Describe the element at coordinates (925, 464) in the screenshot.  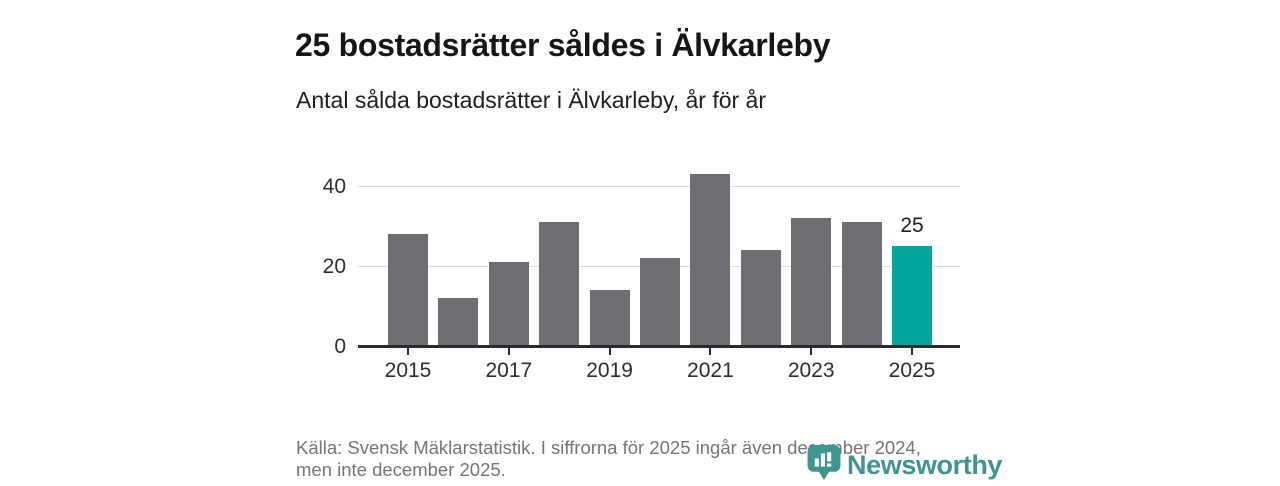
I see `newsworthy-logo-text: Newsworthy` at that location.